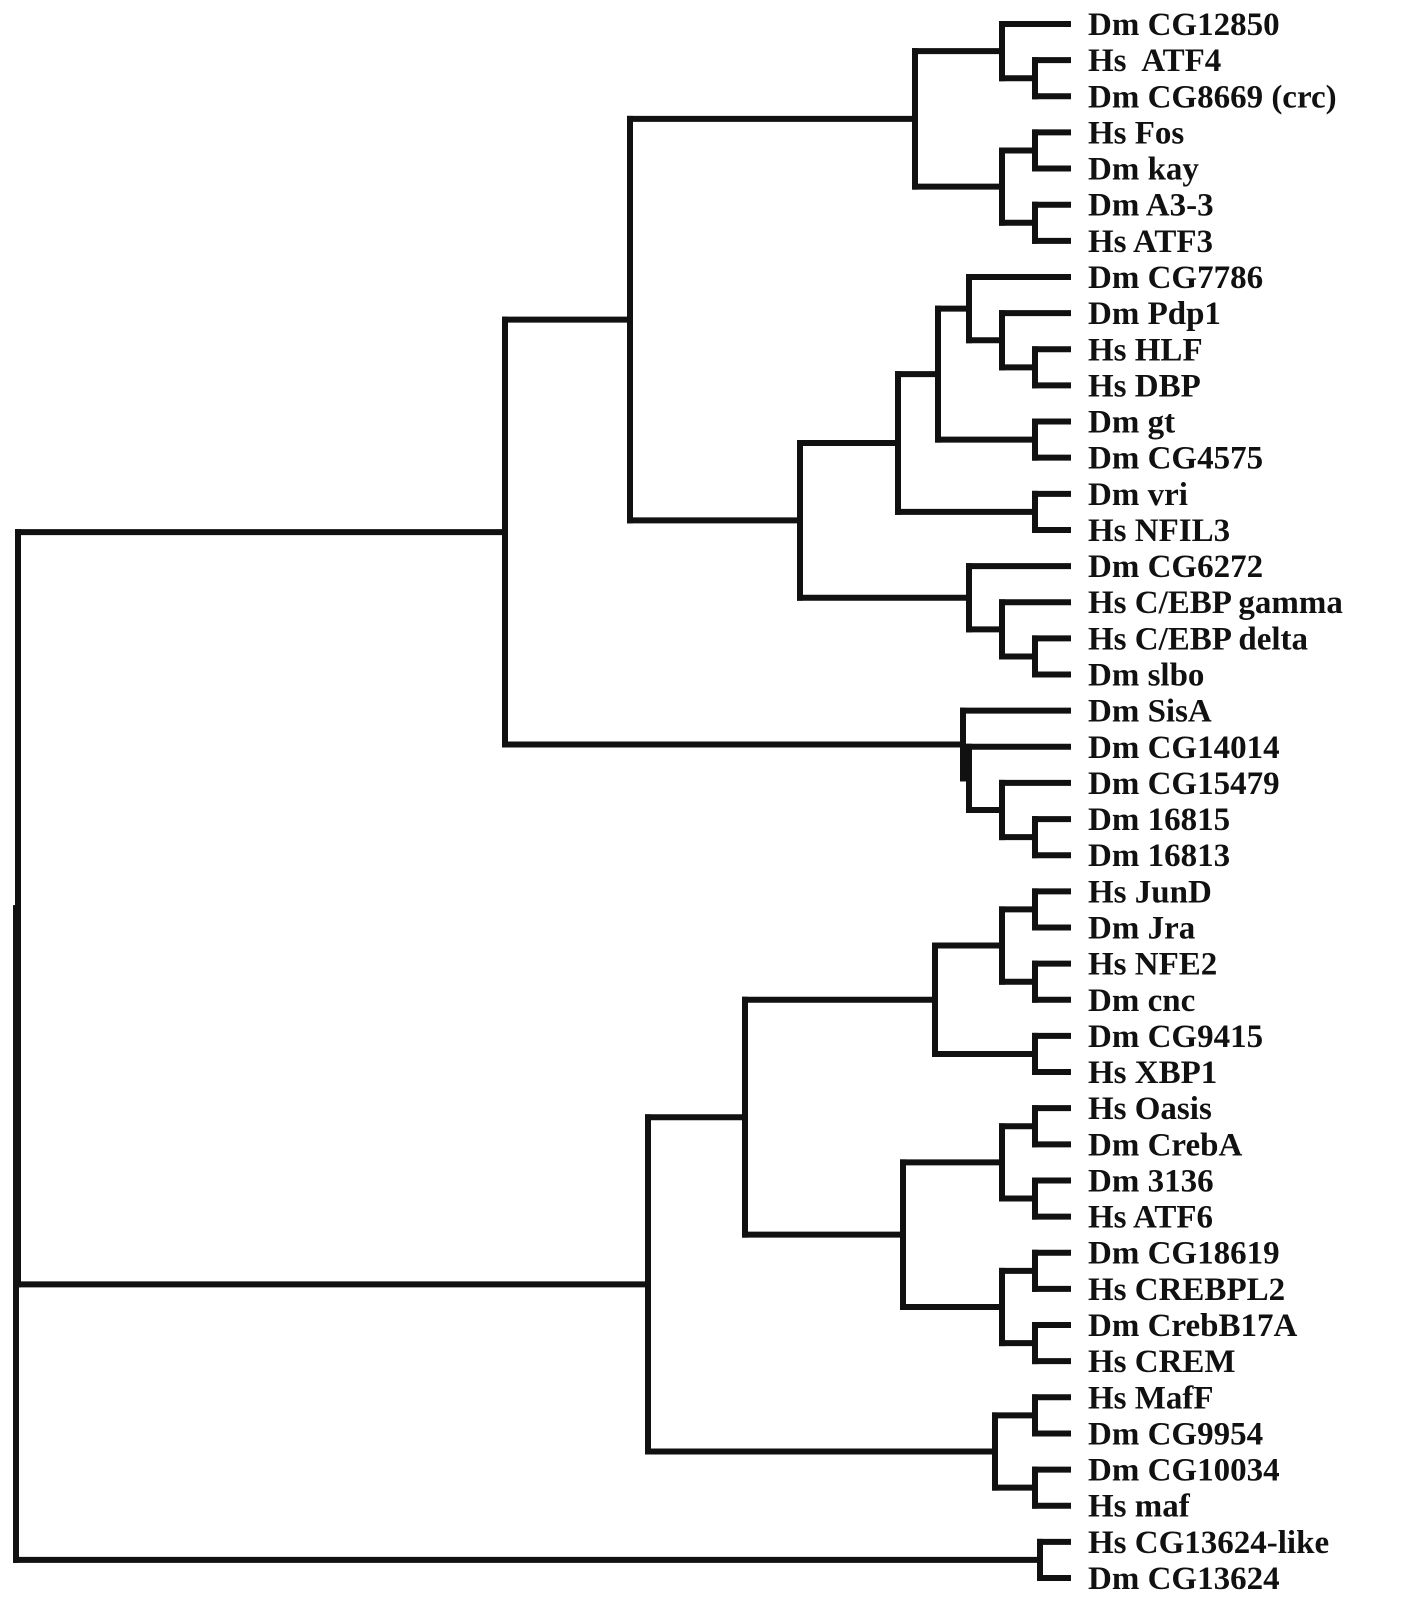 The width and height of the screenshot is (1428, 1601). Describe the element at coordinates (1150, 1218) in the screenshot. I see `leaf-label: Hs ATF6` at that location.